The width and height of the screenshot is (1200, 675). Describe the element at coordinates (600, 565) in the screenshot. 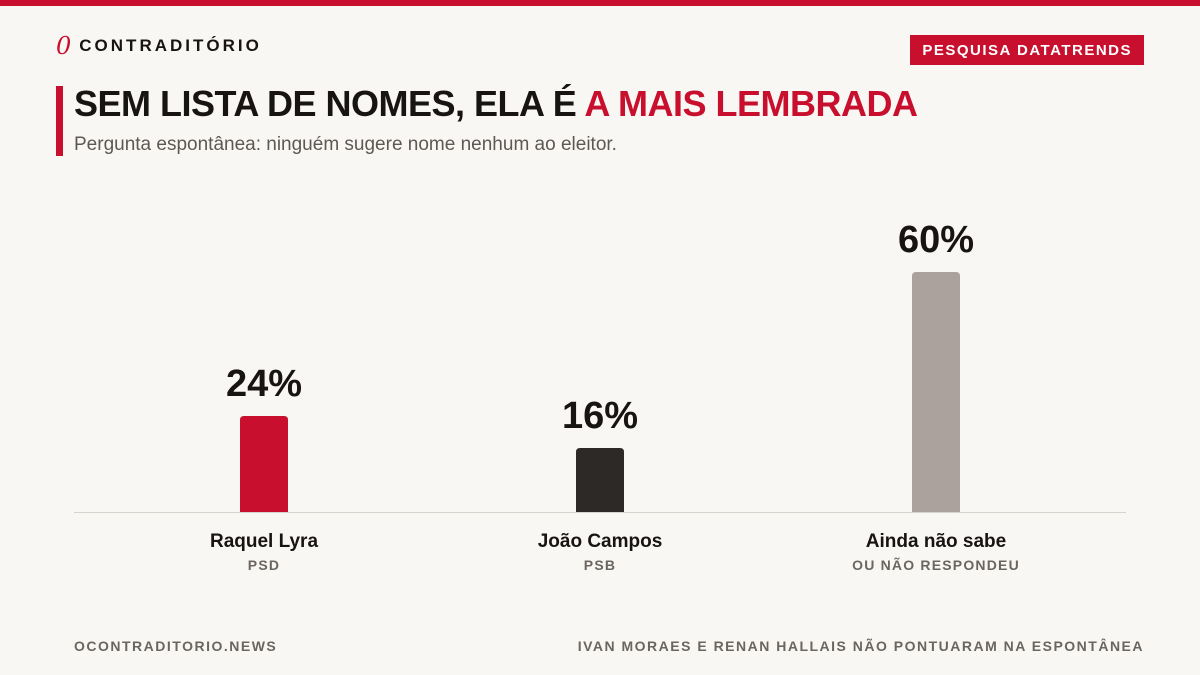

I see `category-sublabel: PSB` at that location.